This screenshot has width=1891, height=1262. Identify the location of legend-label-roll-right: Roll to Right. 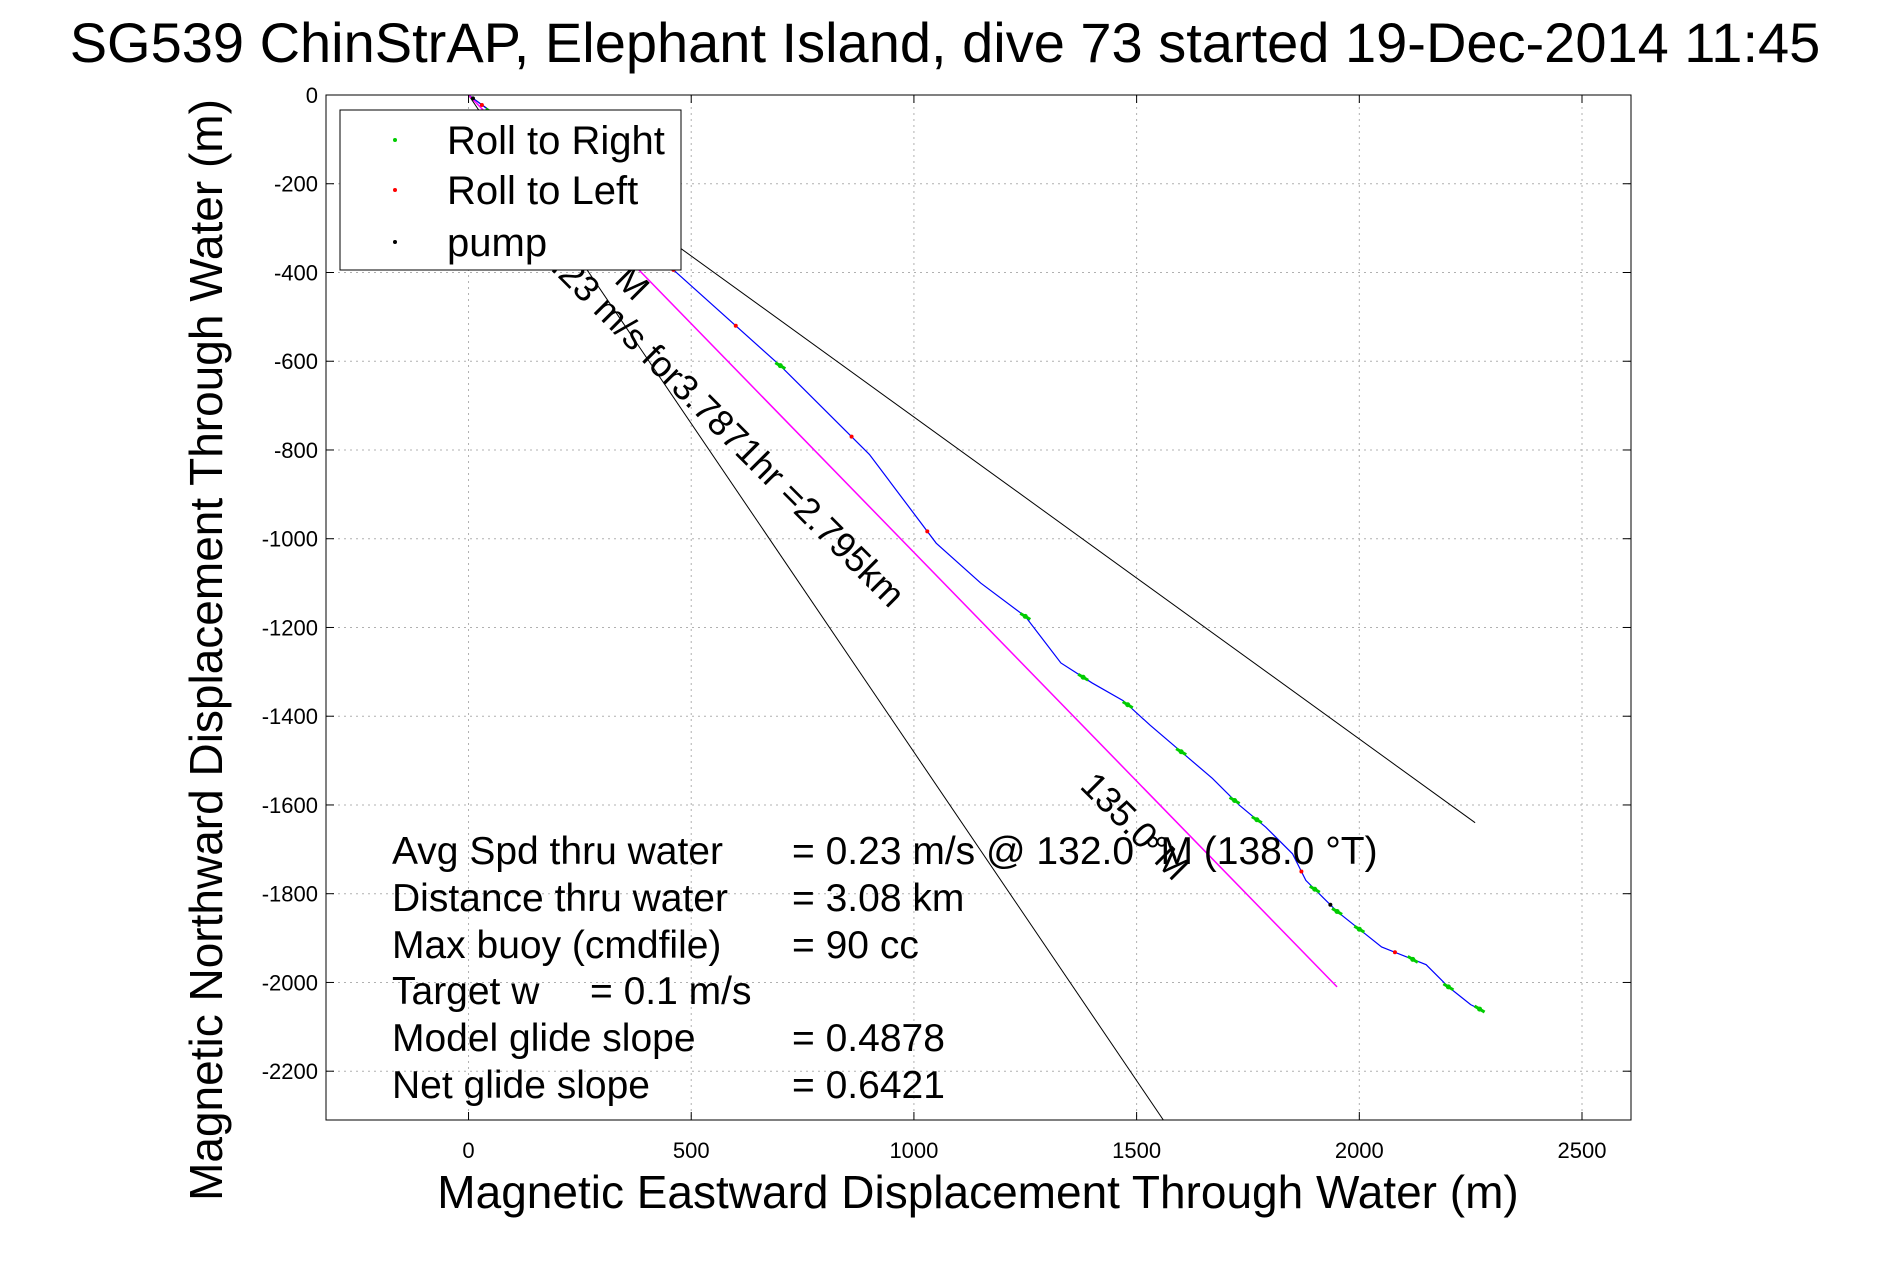
(556, 141).